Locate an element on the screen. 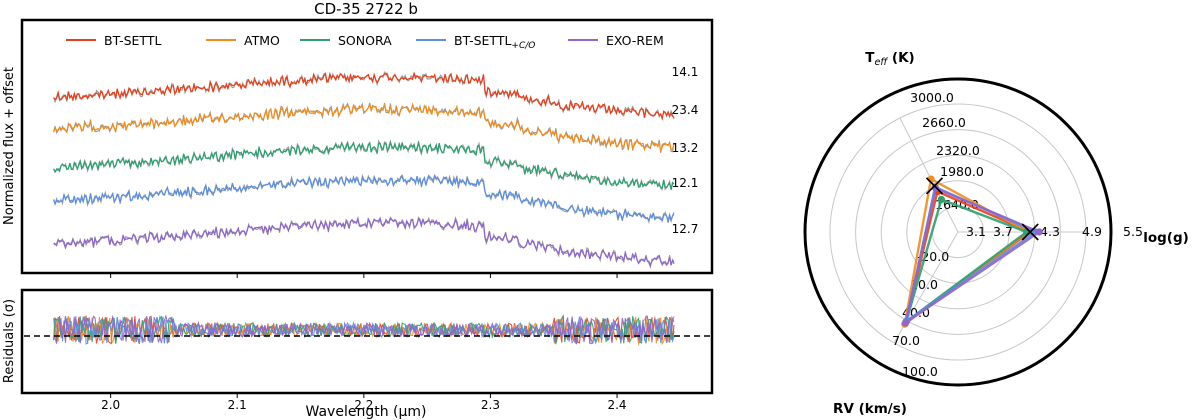 The height and width of the screenshot is (420, 1200). legend-label-subscript: +C/O is located at coordinates (523, 46).